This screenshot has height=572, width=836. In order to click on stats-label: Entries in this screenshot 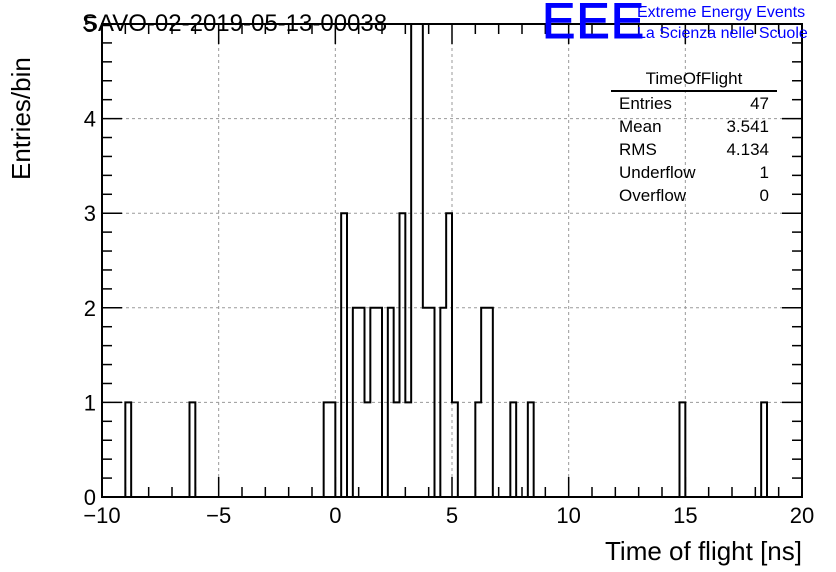, I will do `click(645, 103)`.